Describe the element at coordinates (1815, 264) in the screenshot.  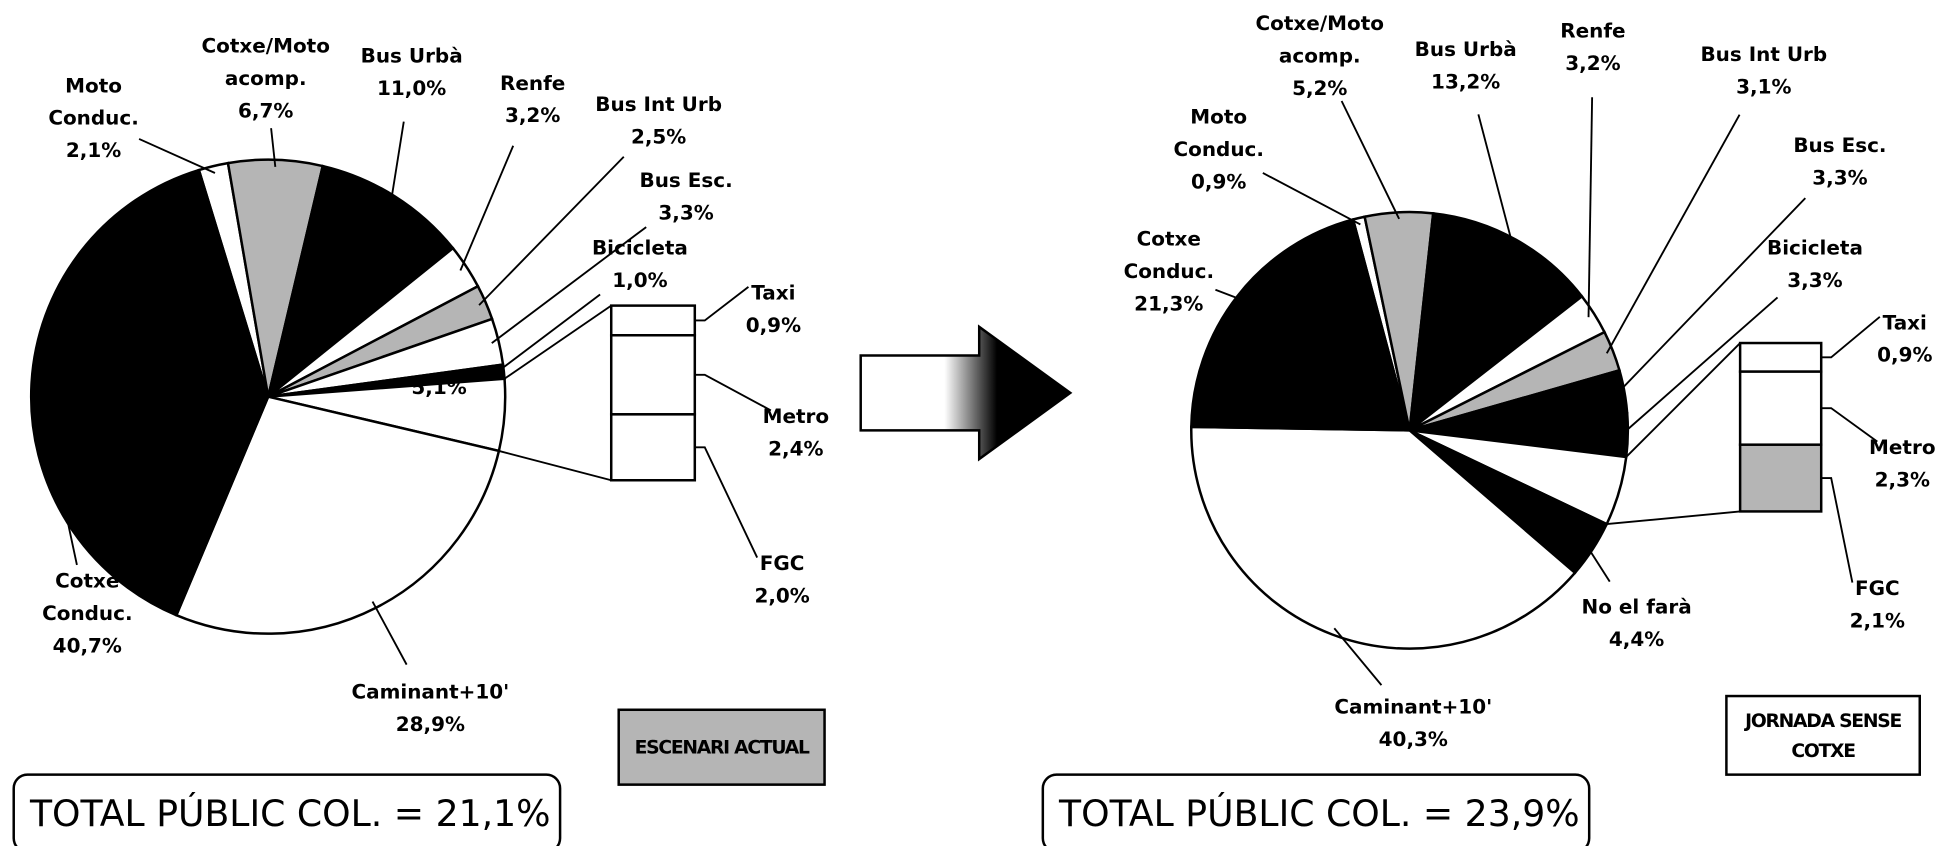
I see `slice-label: Bicicleta 3,3%` at that location.